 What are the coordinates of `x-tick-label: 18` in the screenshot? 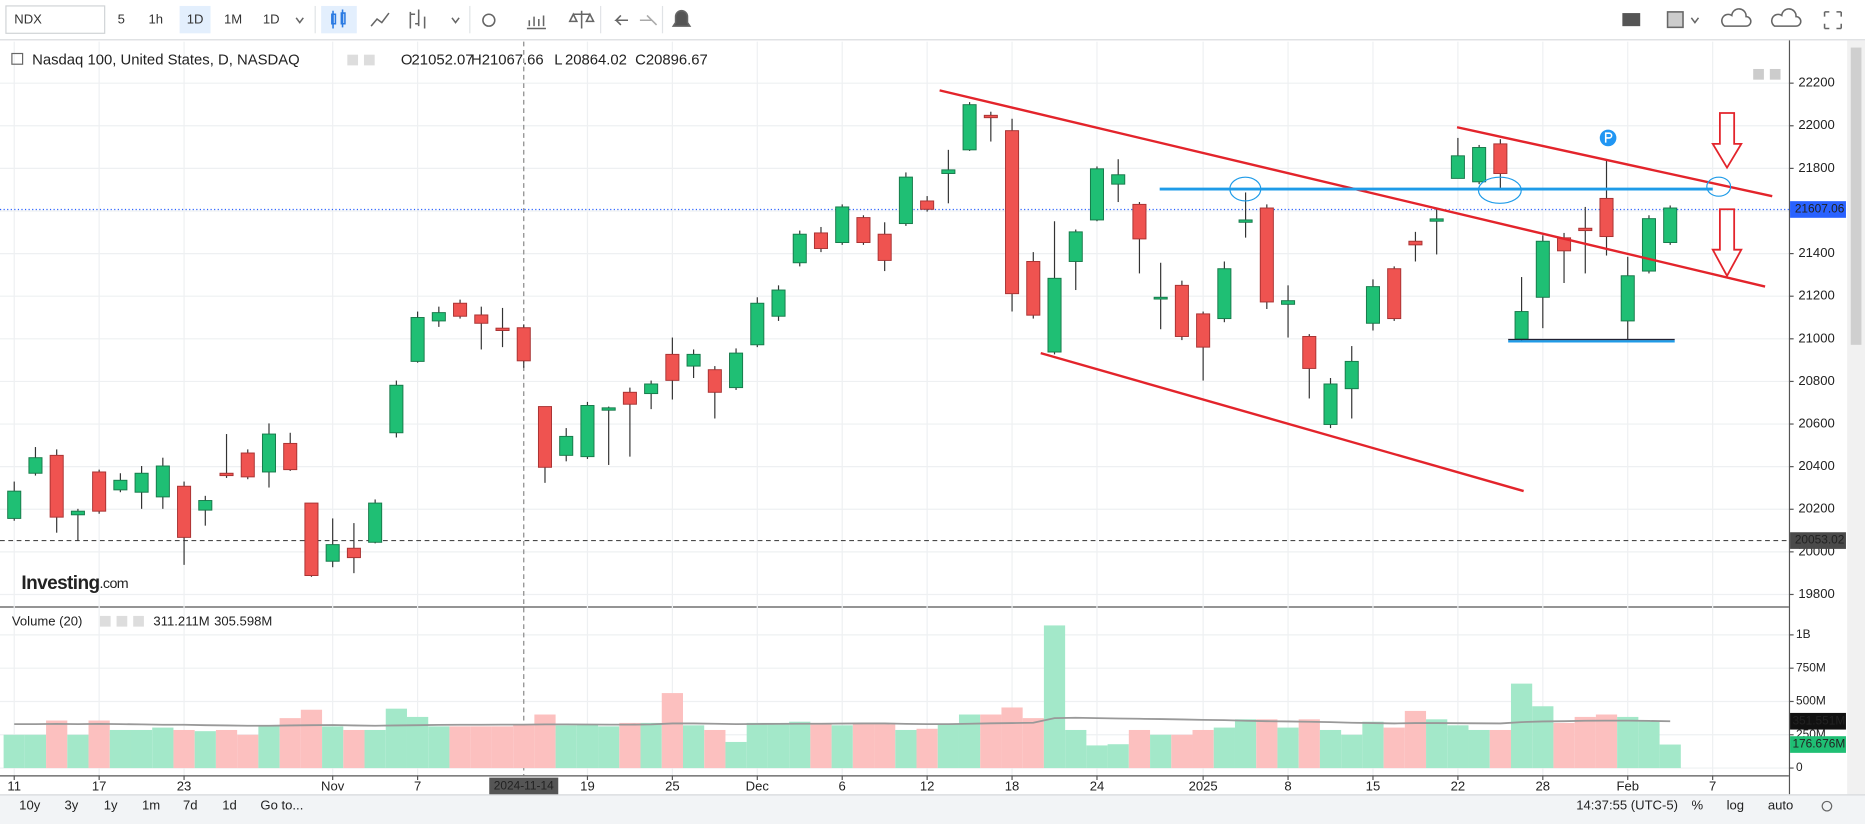 It's located at (1012, 786).